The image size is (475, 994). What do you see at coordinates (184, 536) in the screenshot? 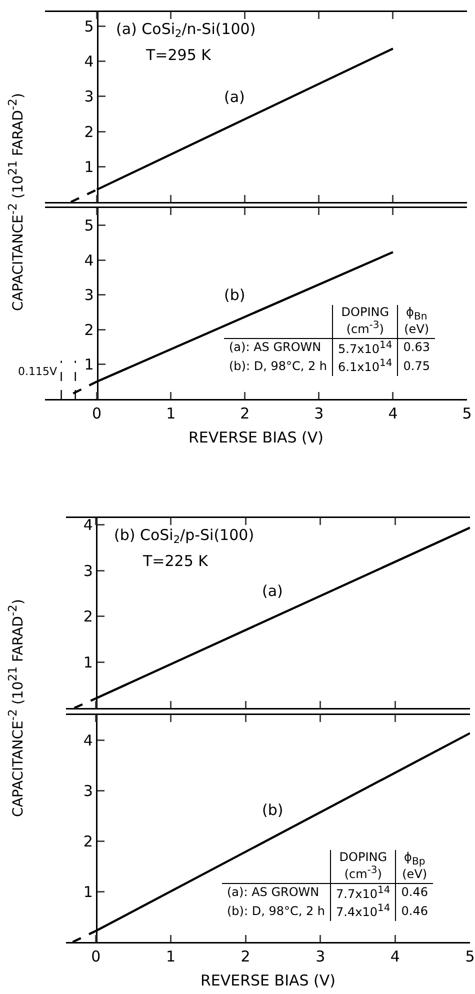
I see `text: (b) CoSi$_{2}$/p-Si(100)` at bounding box center [184, 536].